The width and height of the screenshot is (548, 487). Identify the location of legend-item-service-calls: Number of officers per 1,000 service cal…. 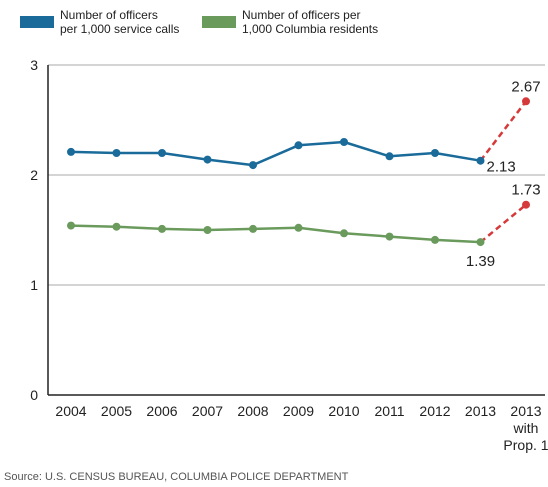
(120, 22).